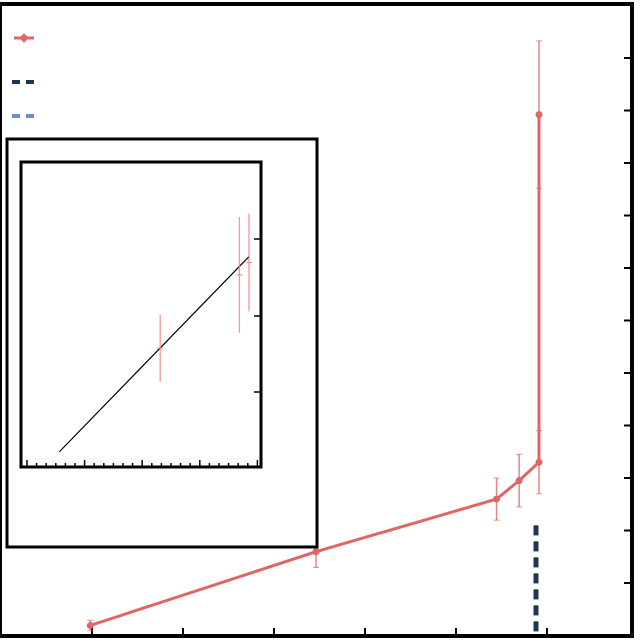  What do you see at coordinates (23, 75) in the screenshot?
I see `legend` at bounding box center [23, 75].